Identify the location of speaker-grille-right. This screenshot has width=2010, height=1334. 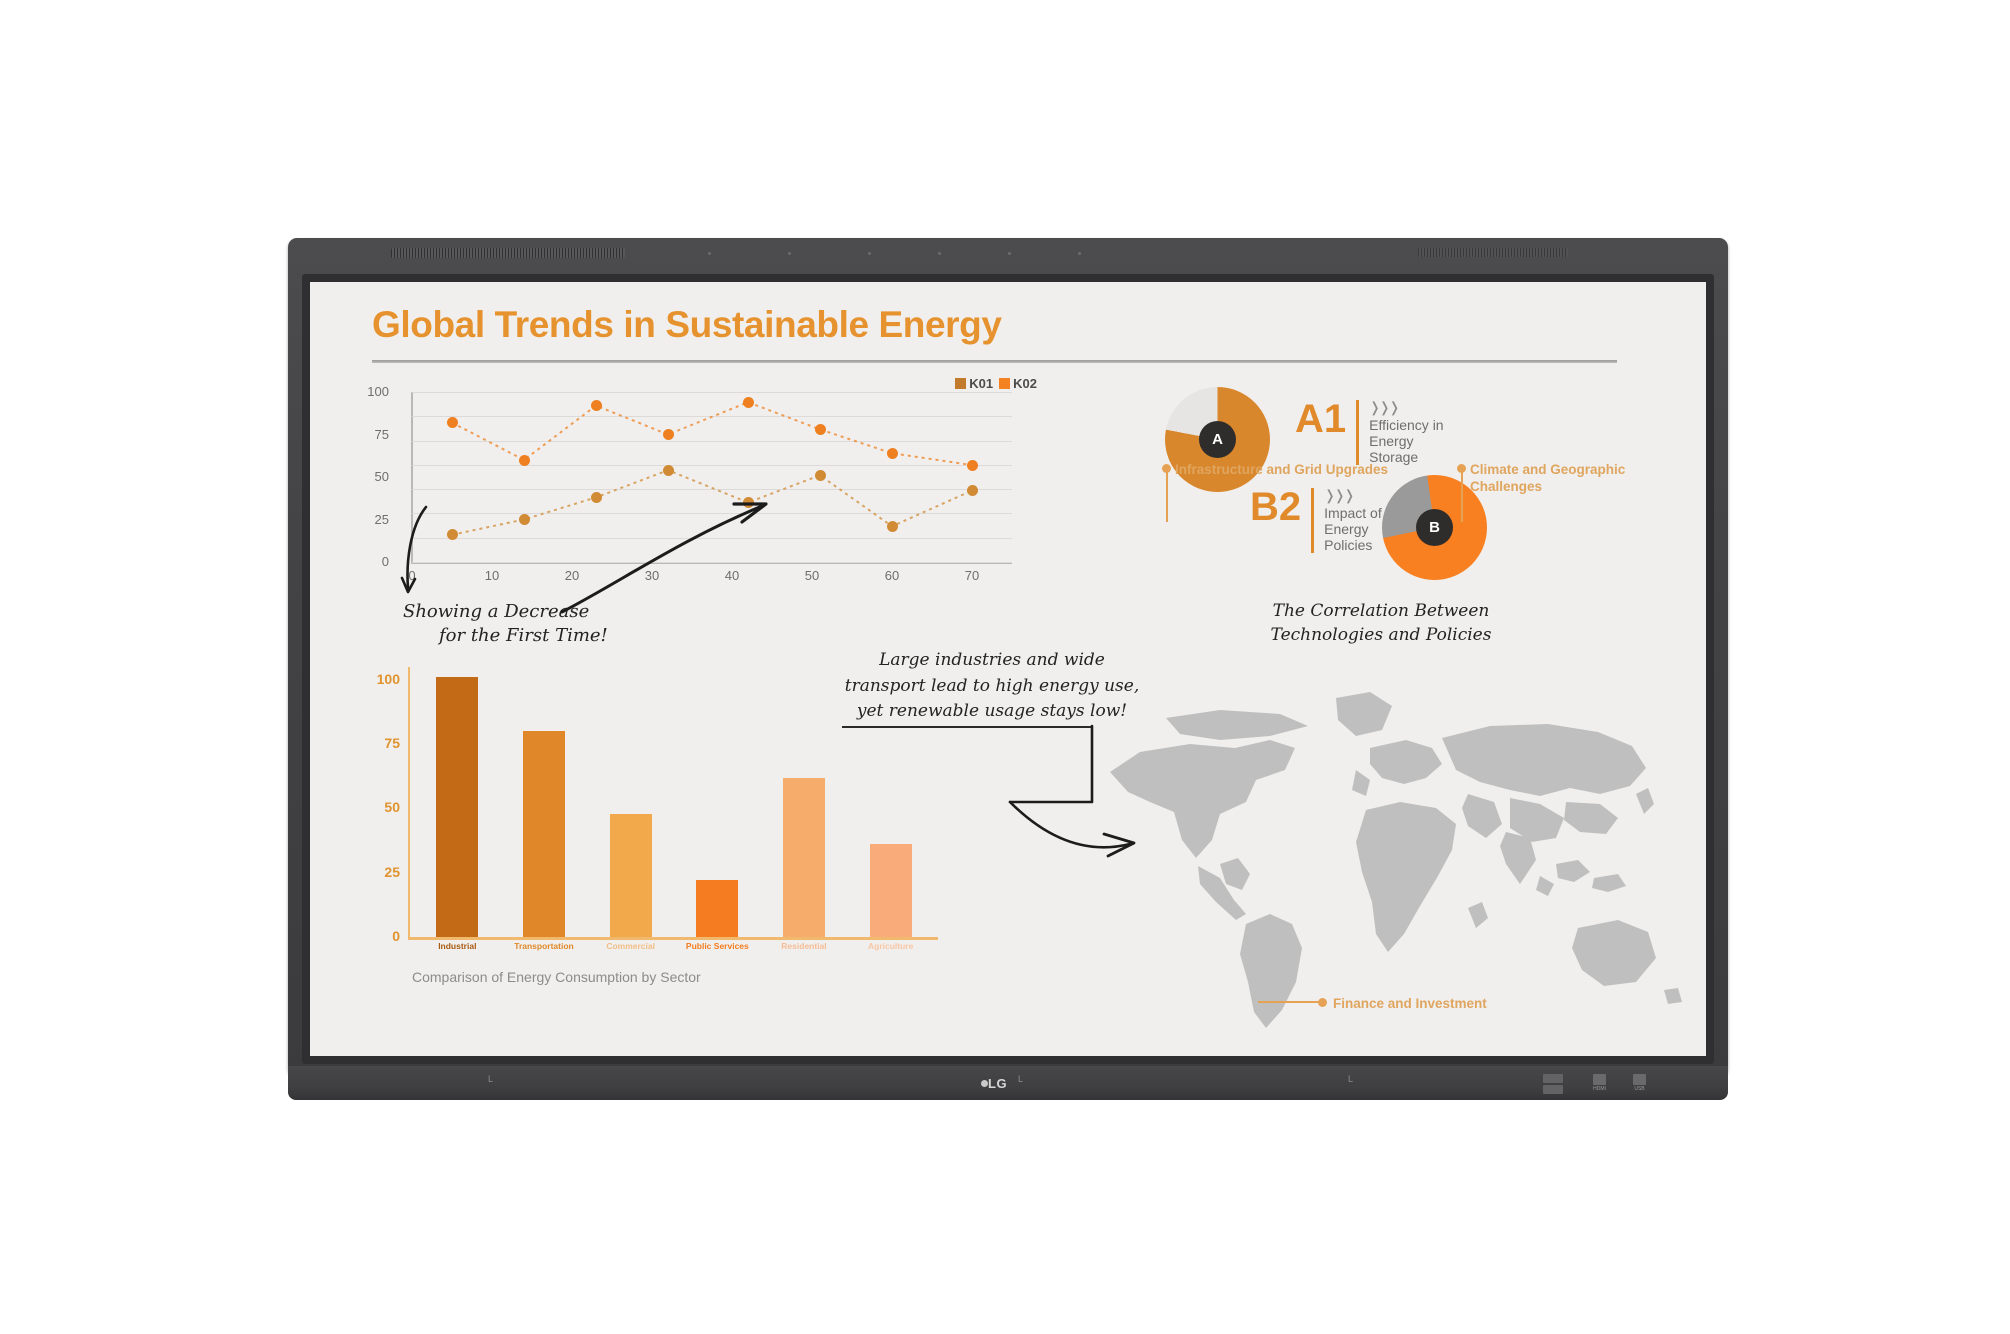
(1493, 252).